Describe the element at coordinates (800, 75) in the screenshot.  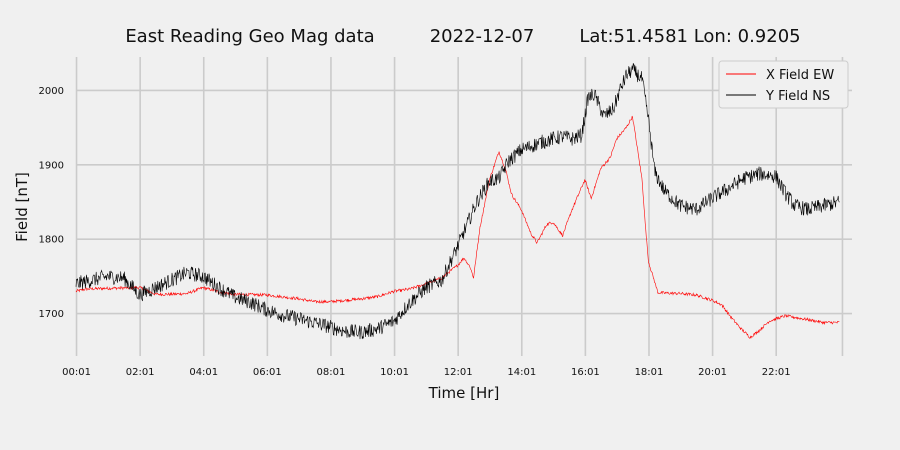
I see `legend-label: X Field EW` at that location.